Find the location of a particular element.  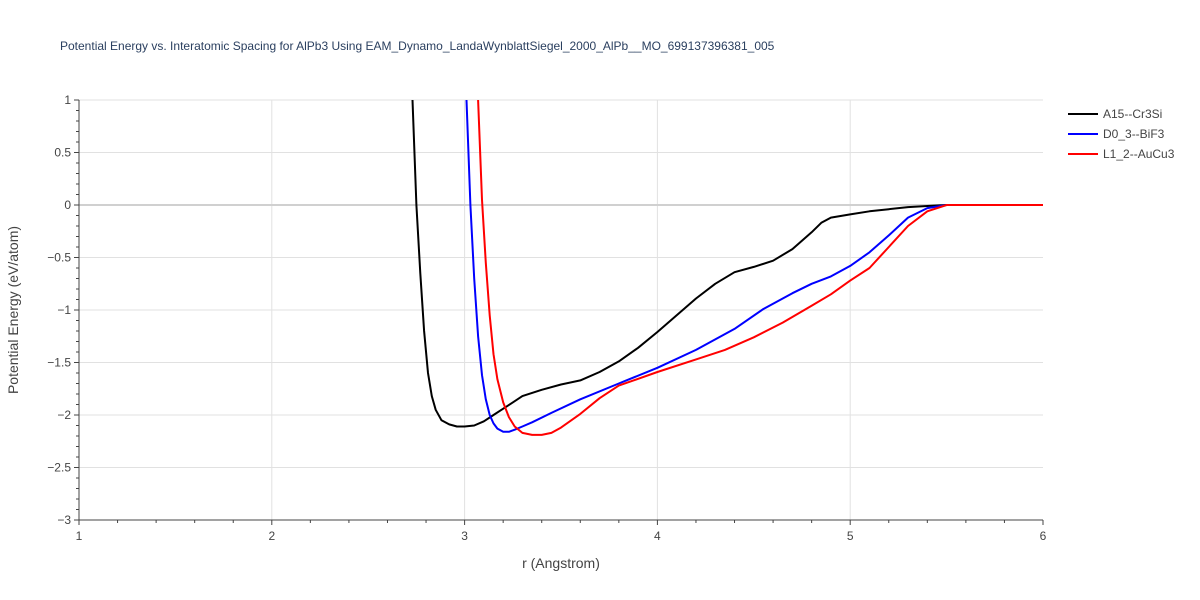

y-tick-label: 1 is located at coordinates (67, 100).